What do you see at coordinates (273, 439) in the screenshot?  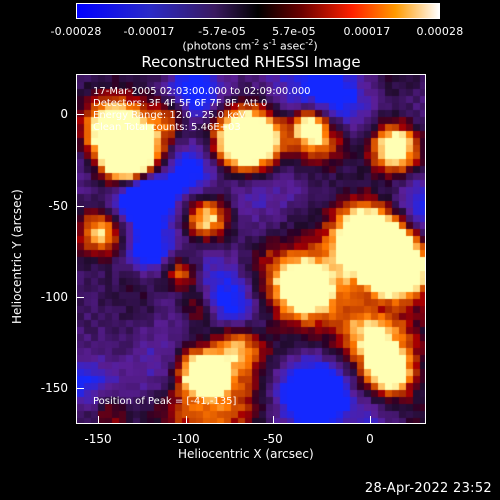 I see `x-tick-label: -50` at bounding box center [273, 439].